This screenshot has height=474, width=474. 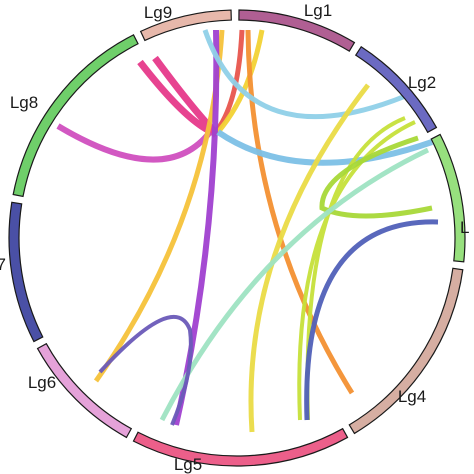 What do you see at coordinates (396, 89) in the screenshot?
I see `segment-lg2` at bounding box center [396, 89].